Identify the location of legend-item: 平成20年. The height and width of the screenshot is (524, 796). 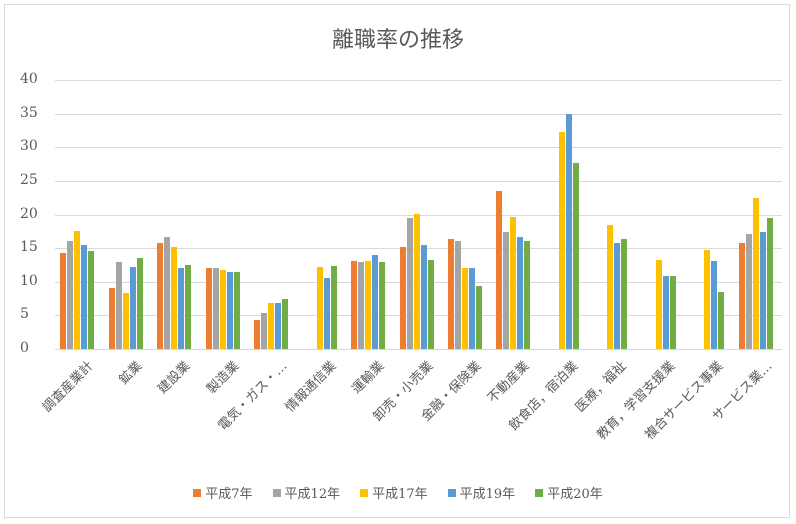
(569, 492).